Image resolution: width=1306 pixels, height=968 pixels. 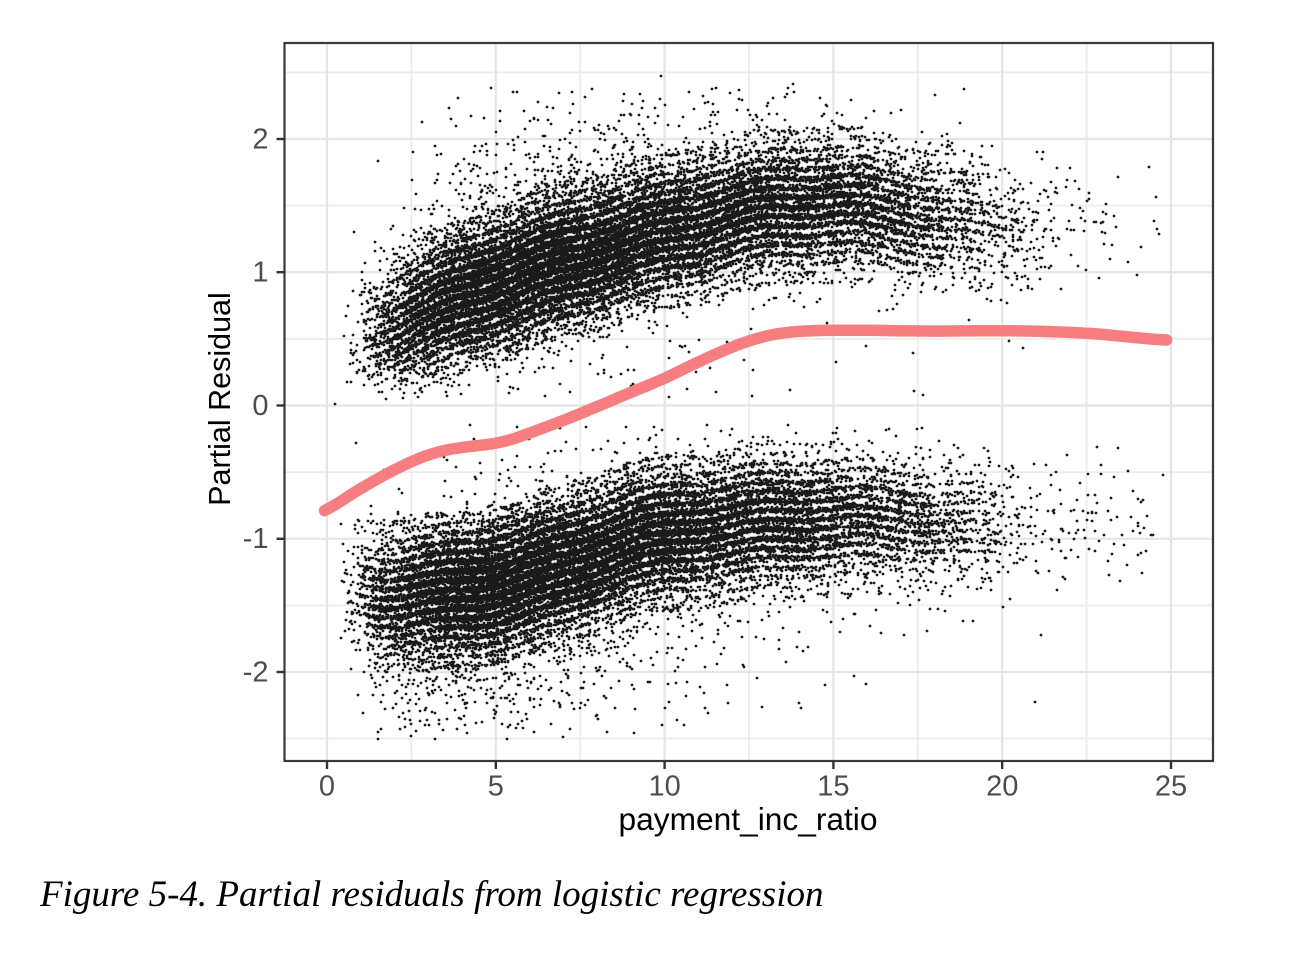 What do you see at coordinates (260, 139) in the screenshot?
I see `svg-text: 2` at bounding box center [260, 139].